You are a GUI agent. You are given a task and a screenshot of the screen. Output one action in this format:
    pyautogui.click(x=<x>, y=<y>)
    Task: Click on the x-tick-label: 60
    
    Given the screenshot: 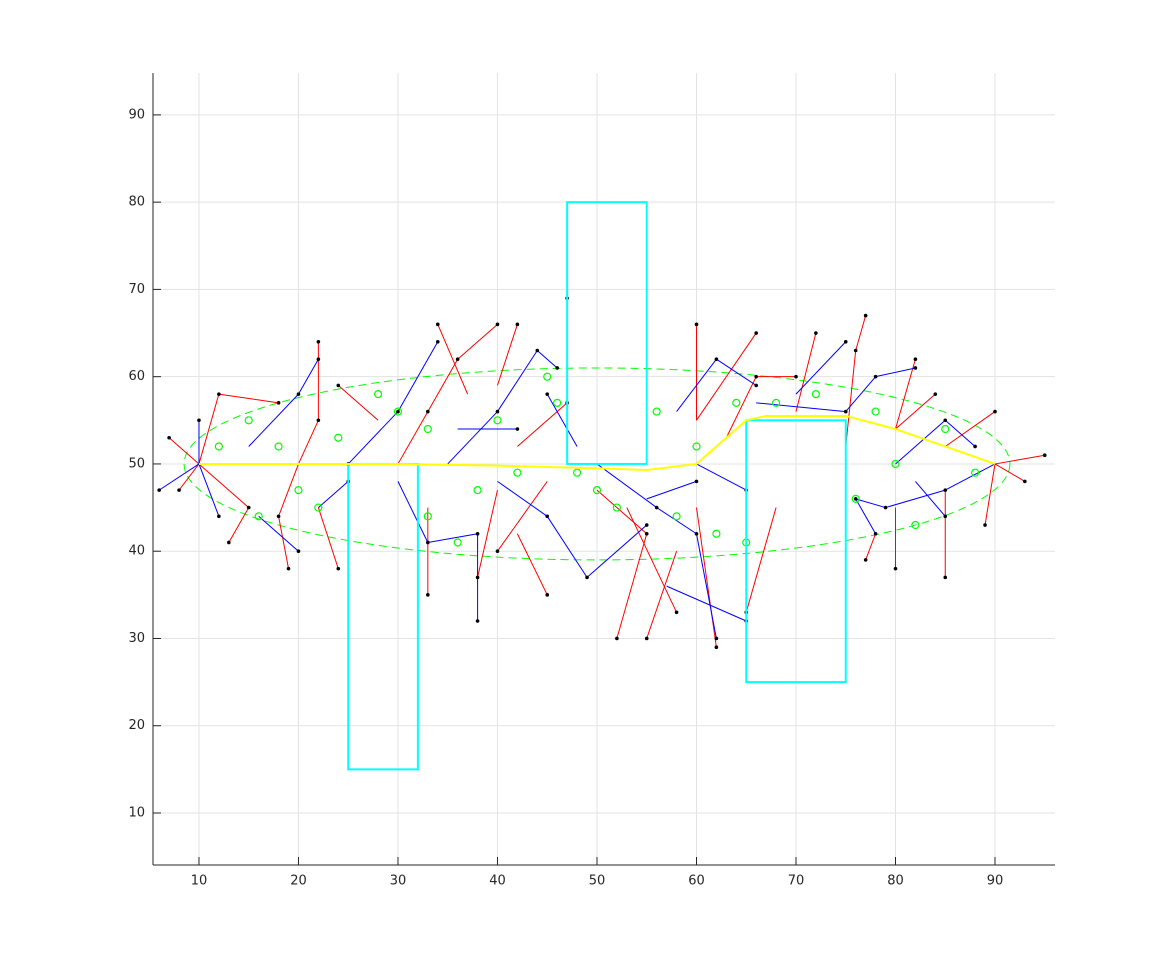 What is the action you would take?
    pyautogui.click(x=696, y=881)
    